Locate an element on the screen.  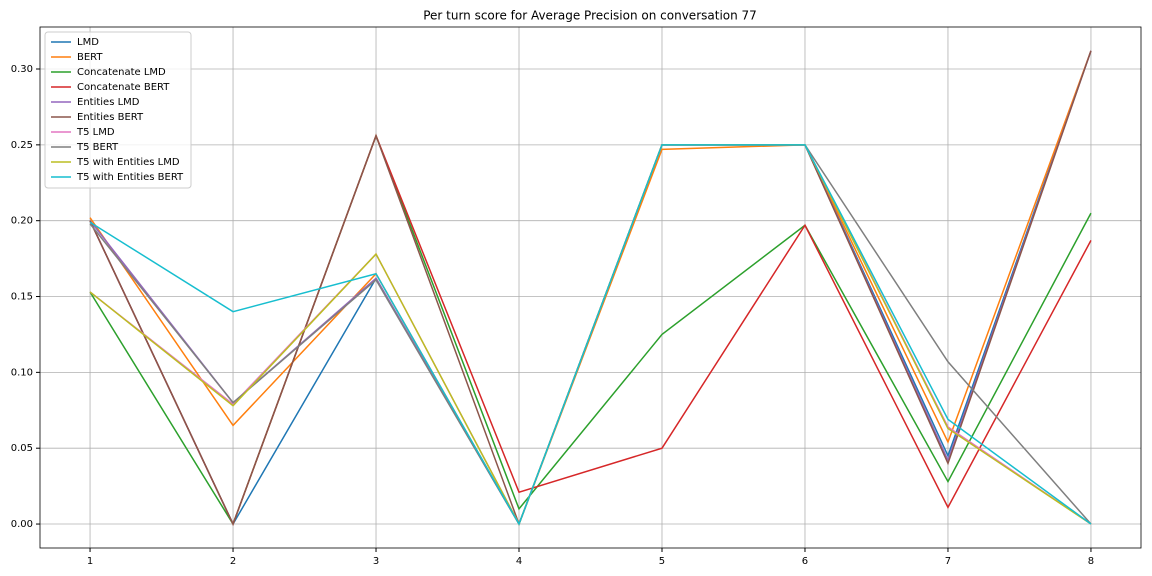
legend-label: Concatenate BERT is located at coordinates (123, 87).